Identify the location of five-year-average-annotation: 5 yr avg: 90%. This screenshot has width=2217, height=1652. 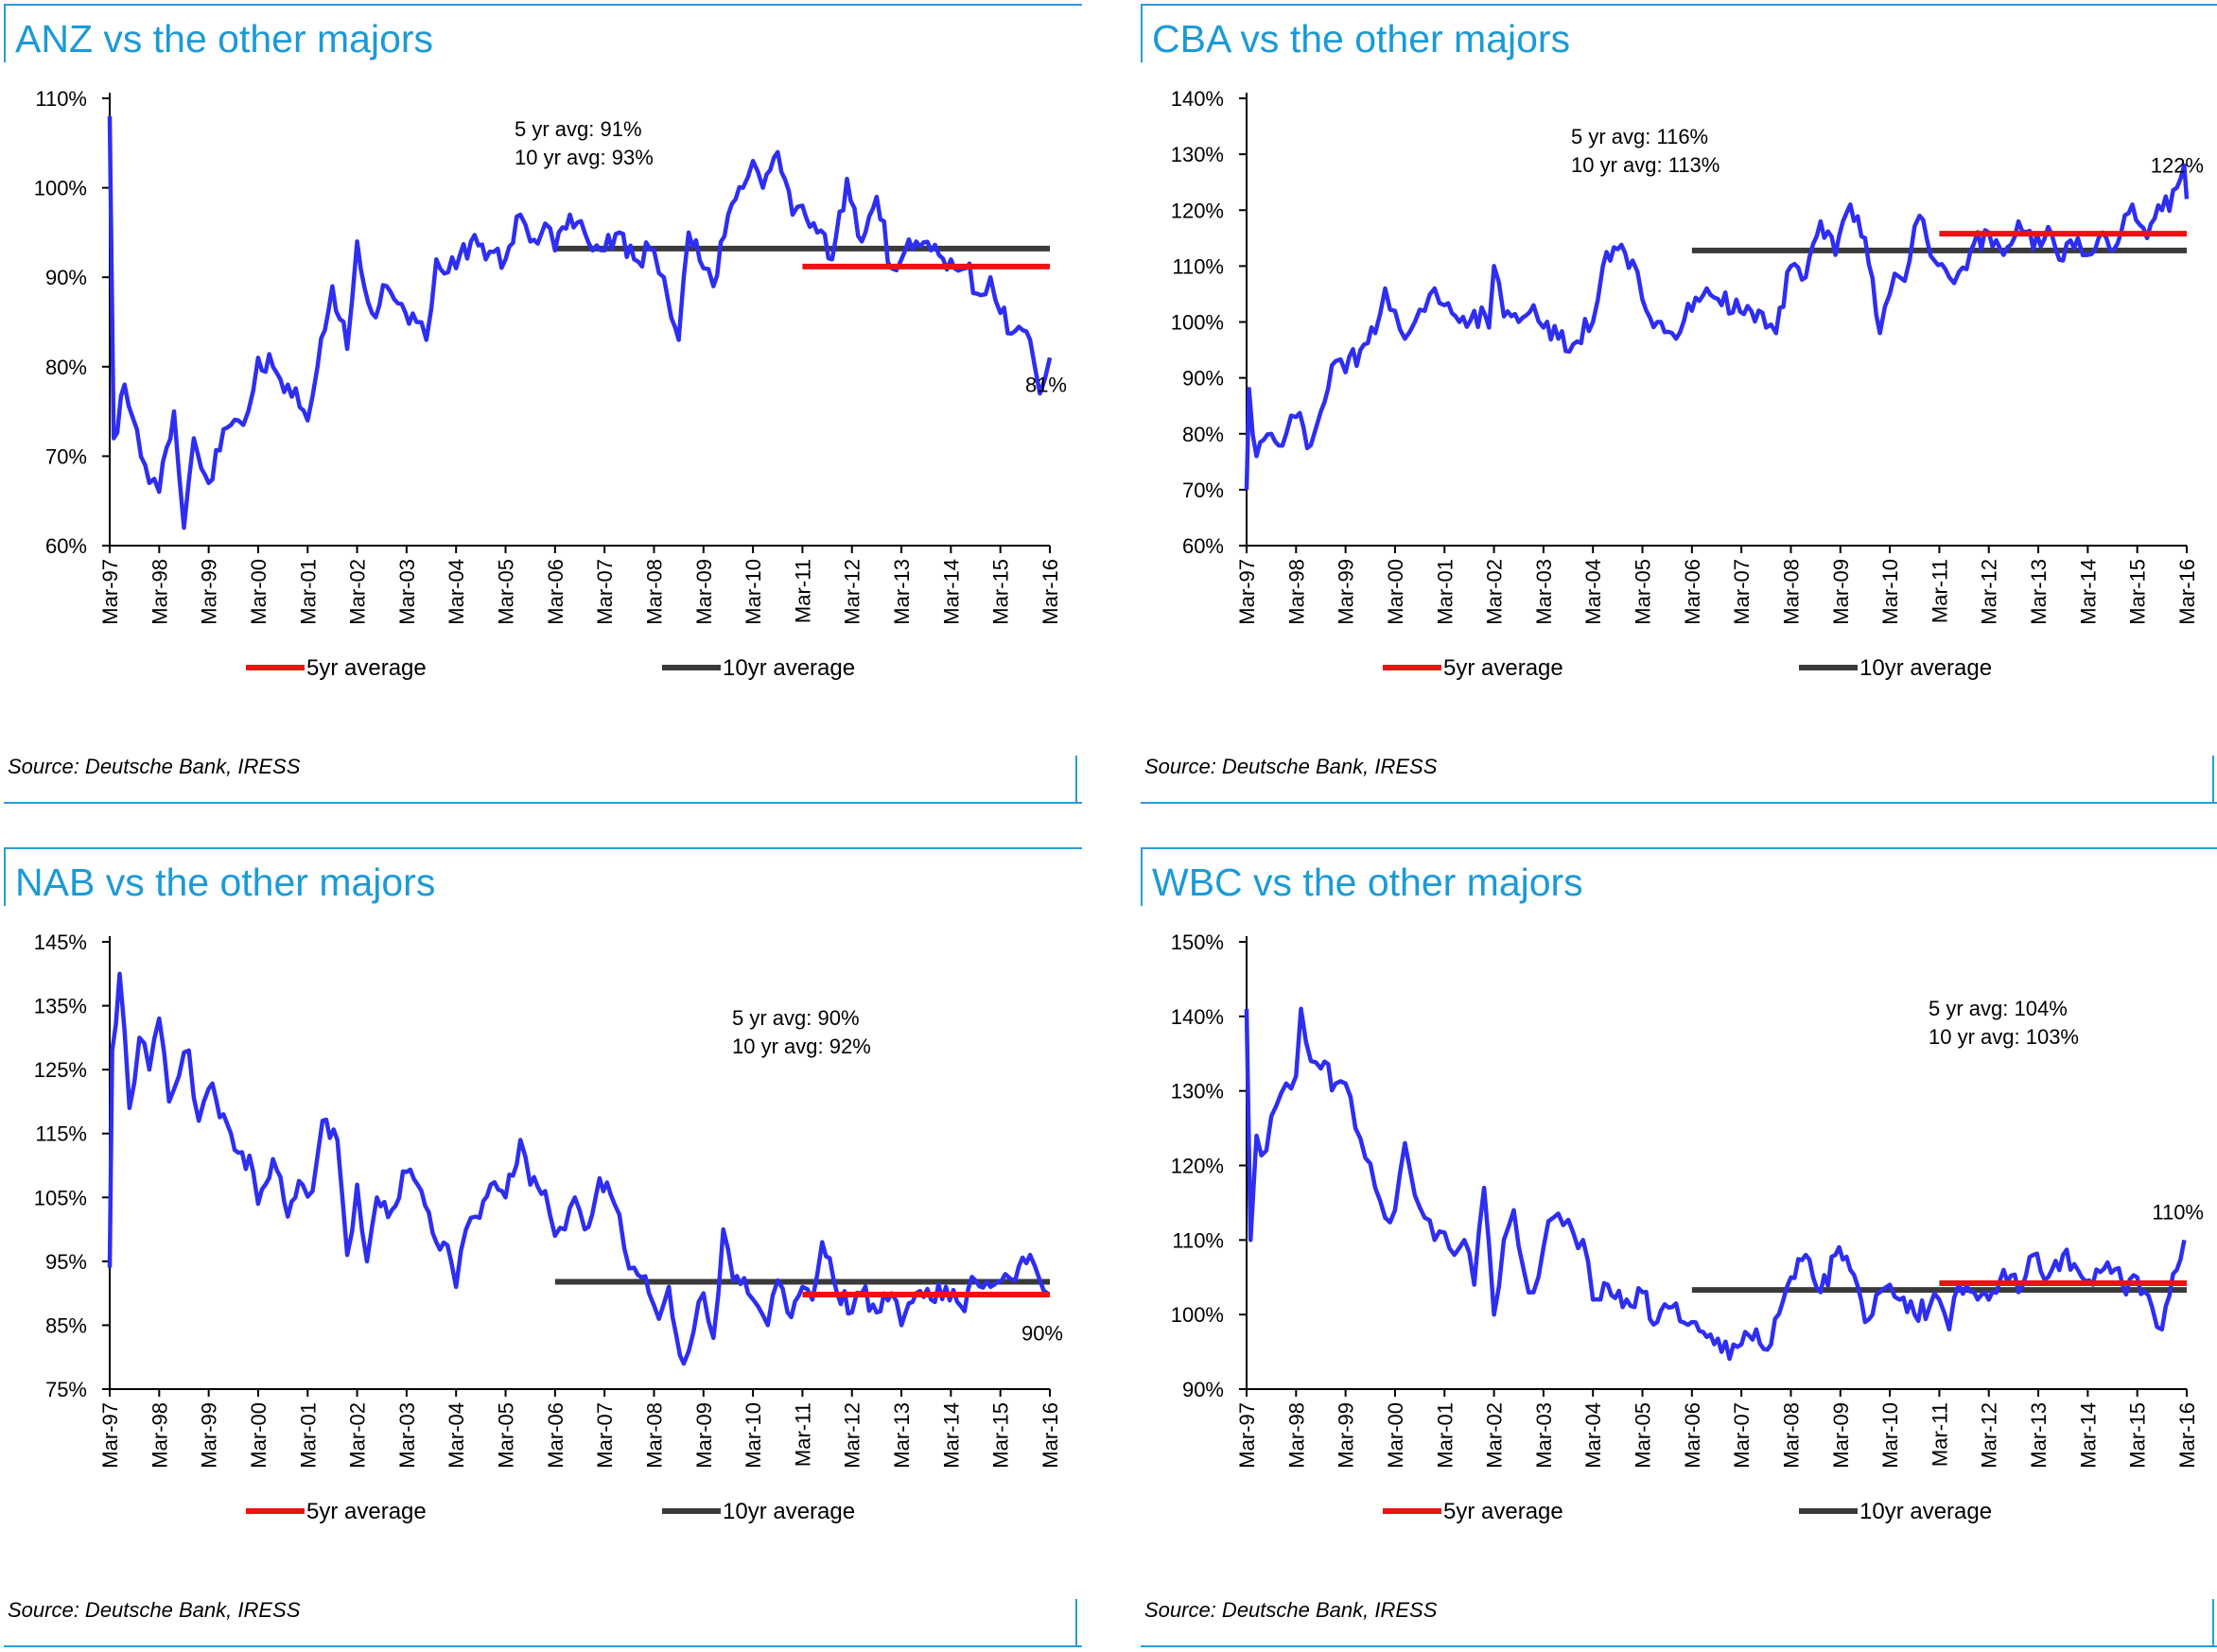
(796, 1018).